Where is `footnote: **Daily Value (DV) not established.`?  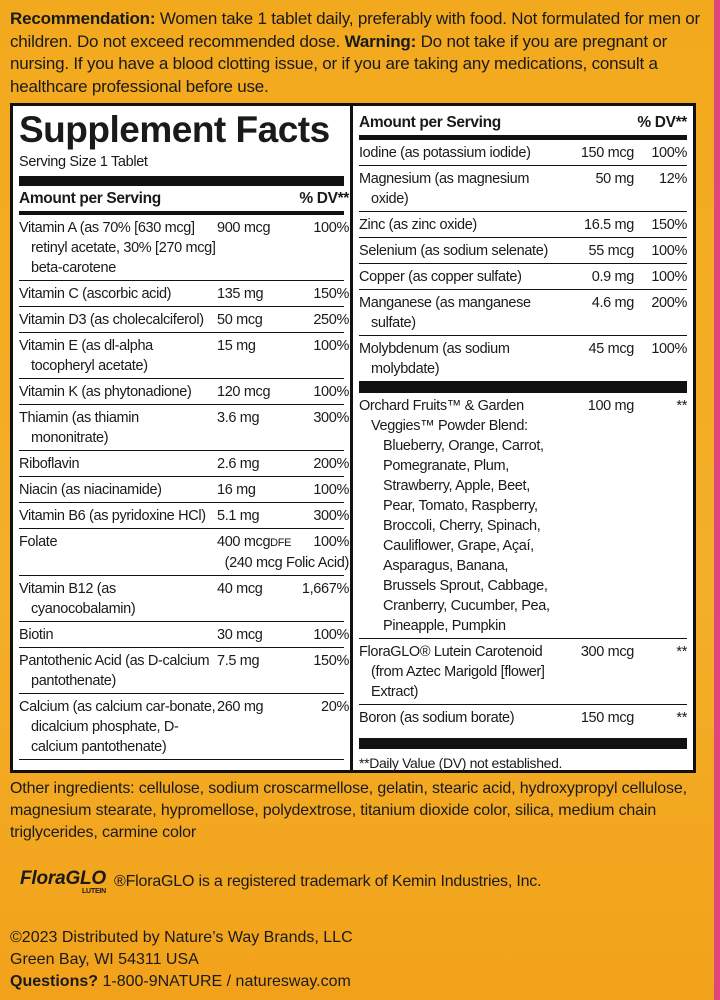 footnote: **Daily Value (DV) not established. is located at coordinates (461, 763).